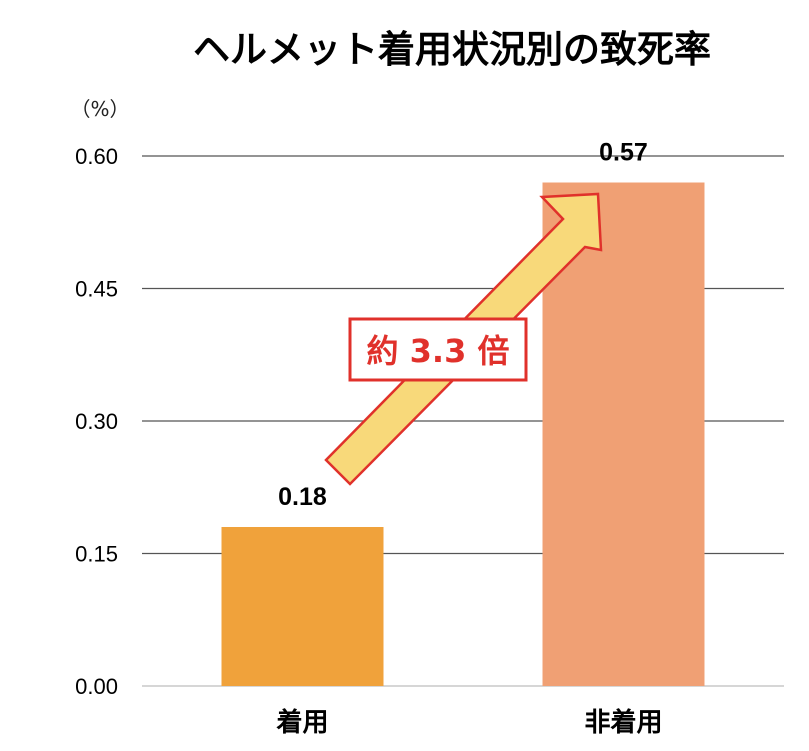 This screenshot has height=751, width=809. Describe the element at coordinates (468, 722) in the screenshot. I see `x-axis-categories: 着用 非着用` at that location.